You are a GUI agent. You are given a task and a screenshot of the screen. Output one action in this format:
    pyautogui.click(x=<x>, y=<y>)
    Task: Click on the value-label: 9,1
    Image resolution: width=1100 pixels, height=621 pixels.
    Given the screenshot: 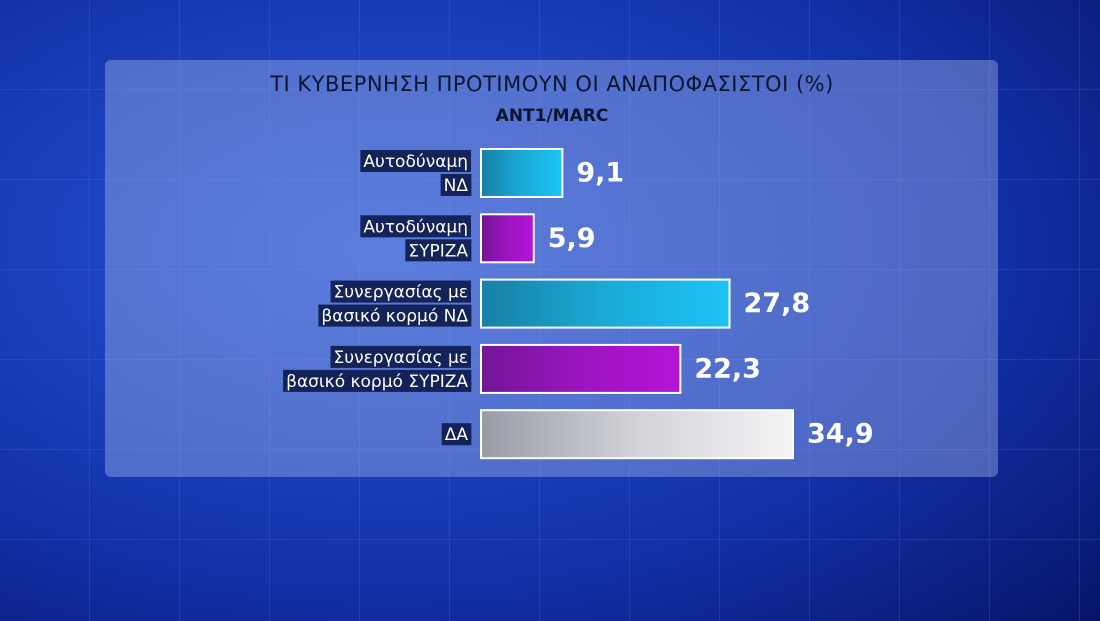 What is the action you would take?
    pyautogui.click(x=600, y=173)
    